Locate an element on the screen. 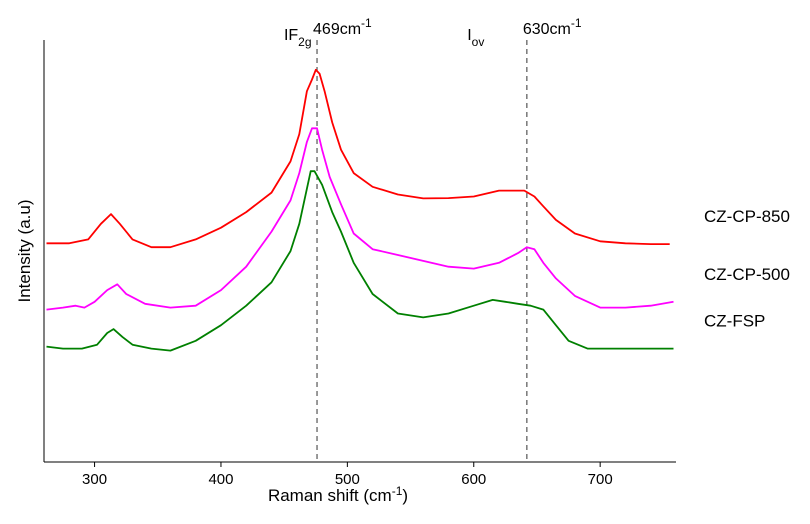 The width and height of the screenshot is (810, 524). x-tick-label: 500 is located at coordinates (347, 479).